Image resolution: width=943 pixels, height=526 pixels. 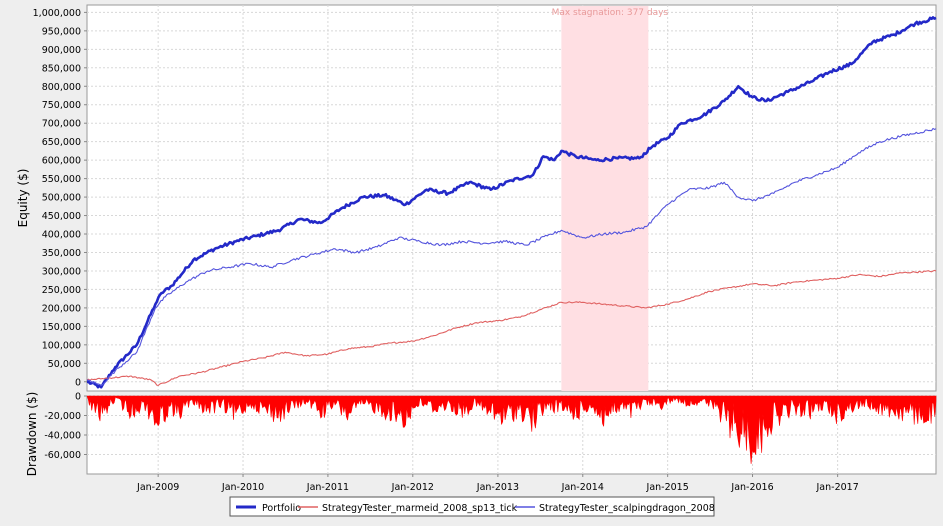 What do you see at coordinates (62, 436) in the screenshot?
I see `drawdown-y-tick-label: -40,000` at bounding box center [62, 436].